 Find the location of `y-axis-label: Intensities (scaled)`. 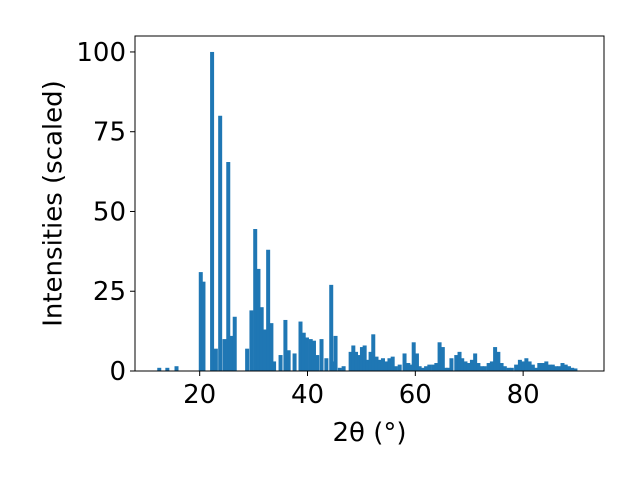

y-axis-label: Intensities (scaled) is located at coordinates (54, 203).